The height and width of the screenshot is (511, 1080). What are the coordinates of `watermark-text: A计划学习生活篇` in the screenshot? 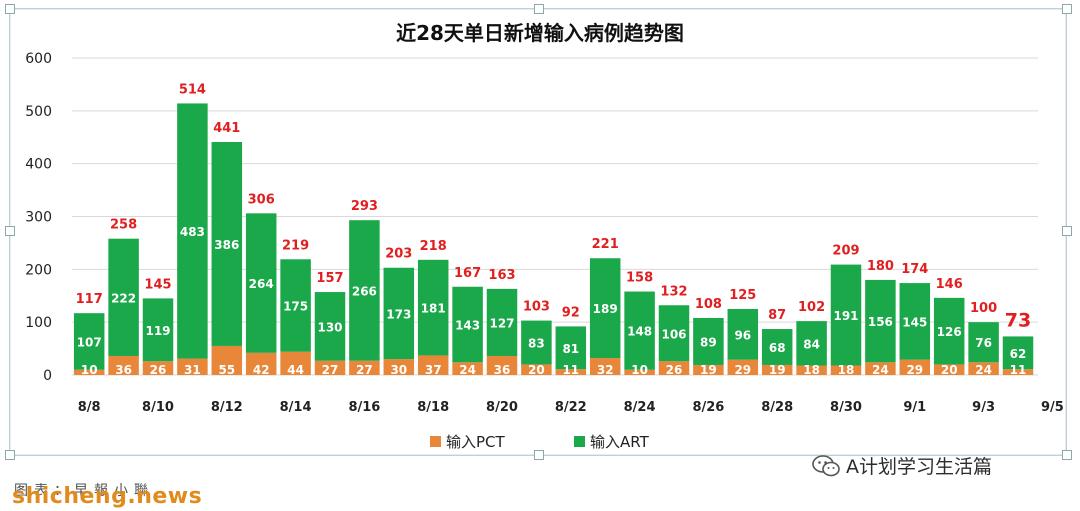 It's located at (919, 467).